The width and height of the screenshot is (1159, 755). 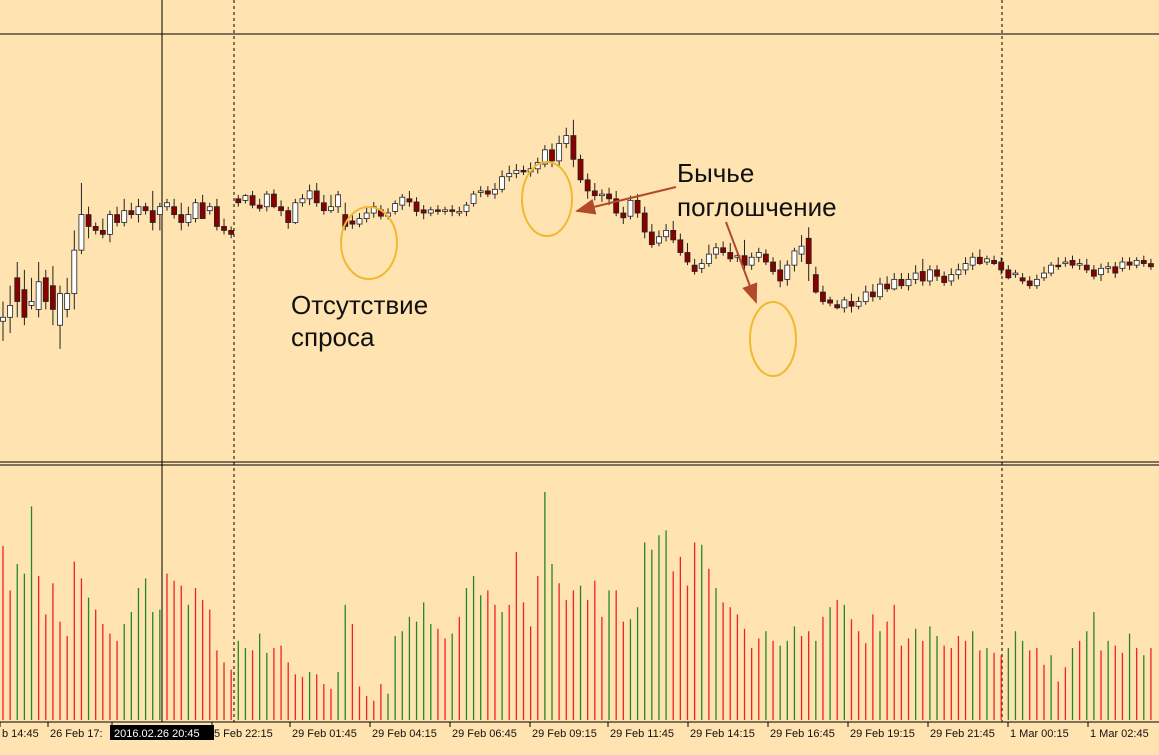 I want to click on x-tick-label: 29 Feb 06:45, so click(x=484, y=734).